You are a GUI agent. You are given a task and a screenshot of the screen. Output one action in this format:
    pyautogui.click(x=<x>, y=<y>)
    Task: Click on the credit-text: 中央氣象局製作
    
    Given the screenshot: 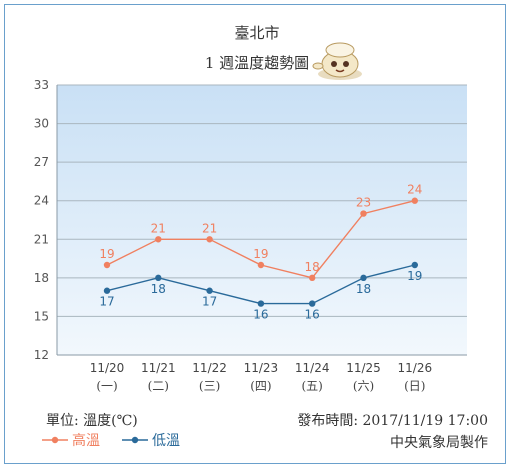 What is the action you would take?
    pyautogui.click(x=439, y=443)
    